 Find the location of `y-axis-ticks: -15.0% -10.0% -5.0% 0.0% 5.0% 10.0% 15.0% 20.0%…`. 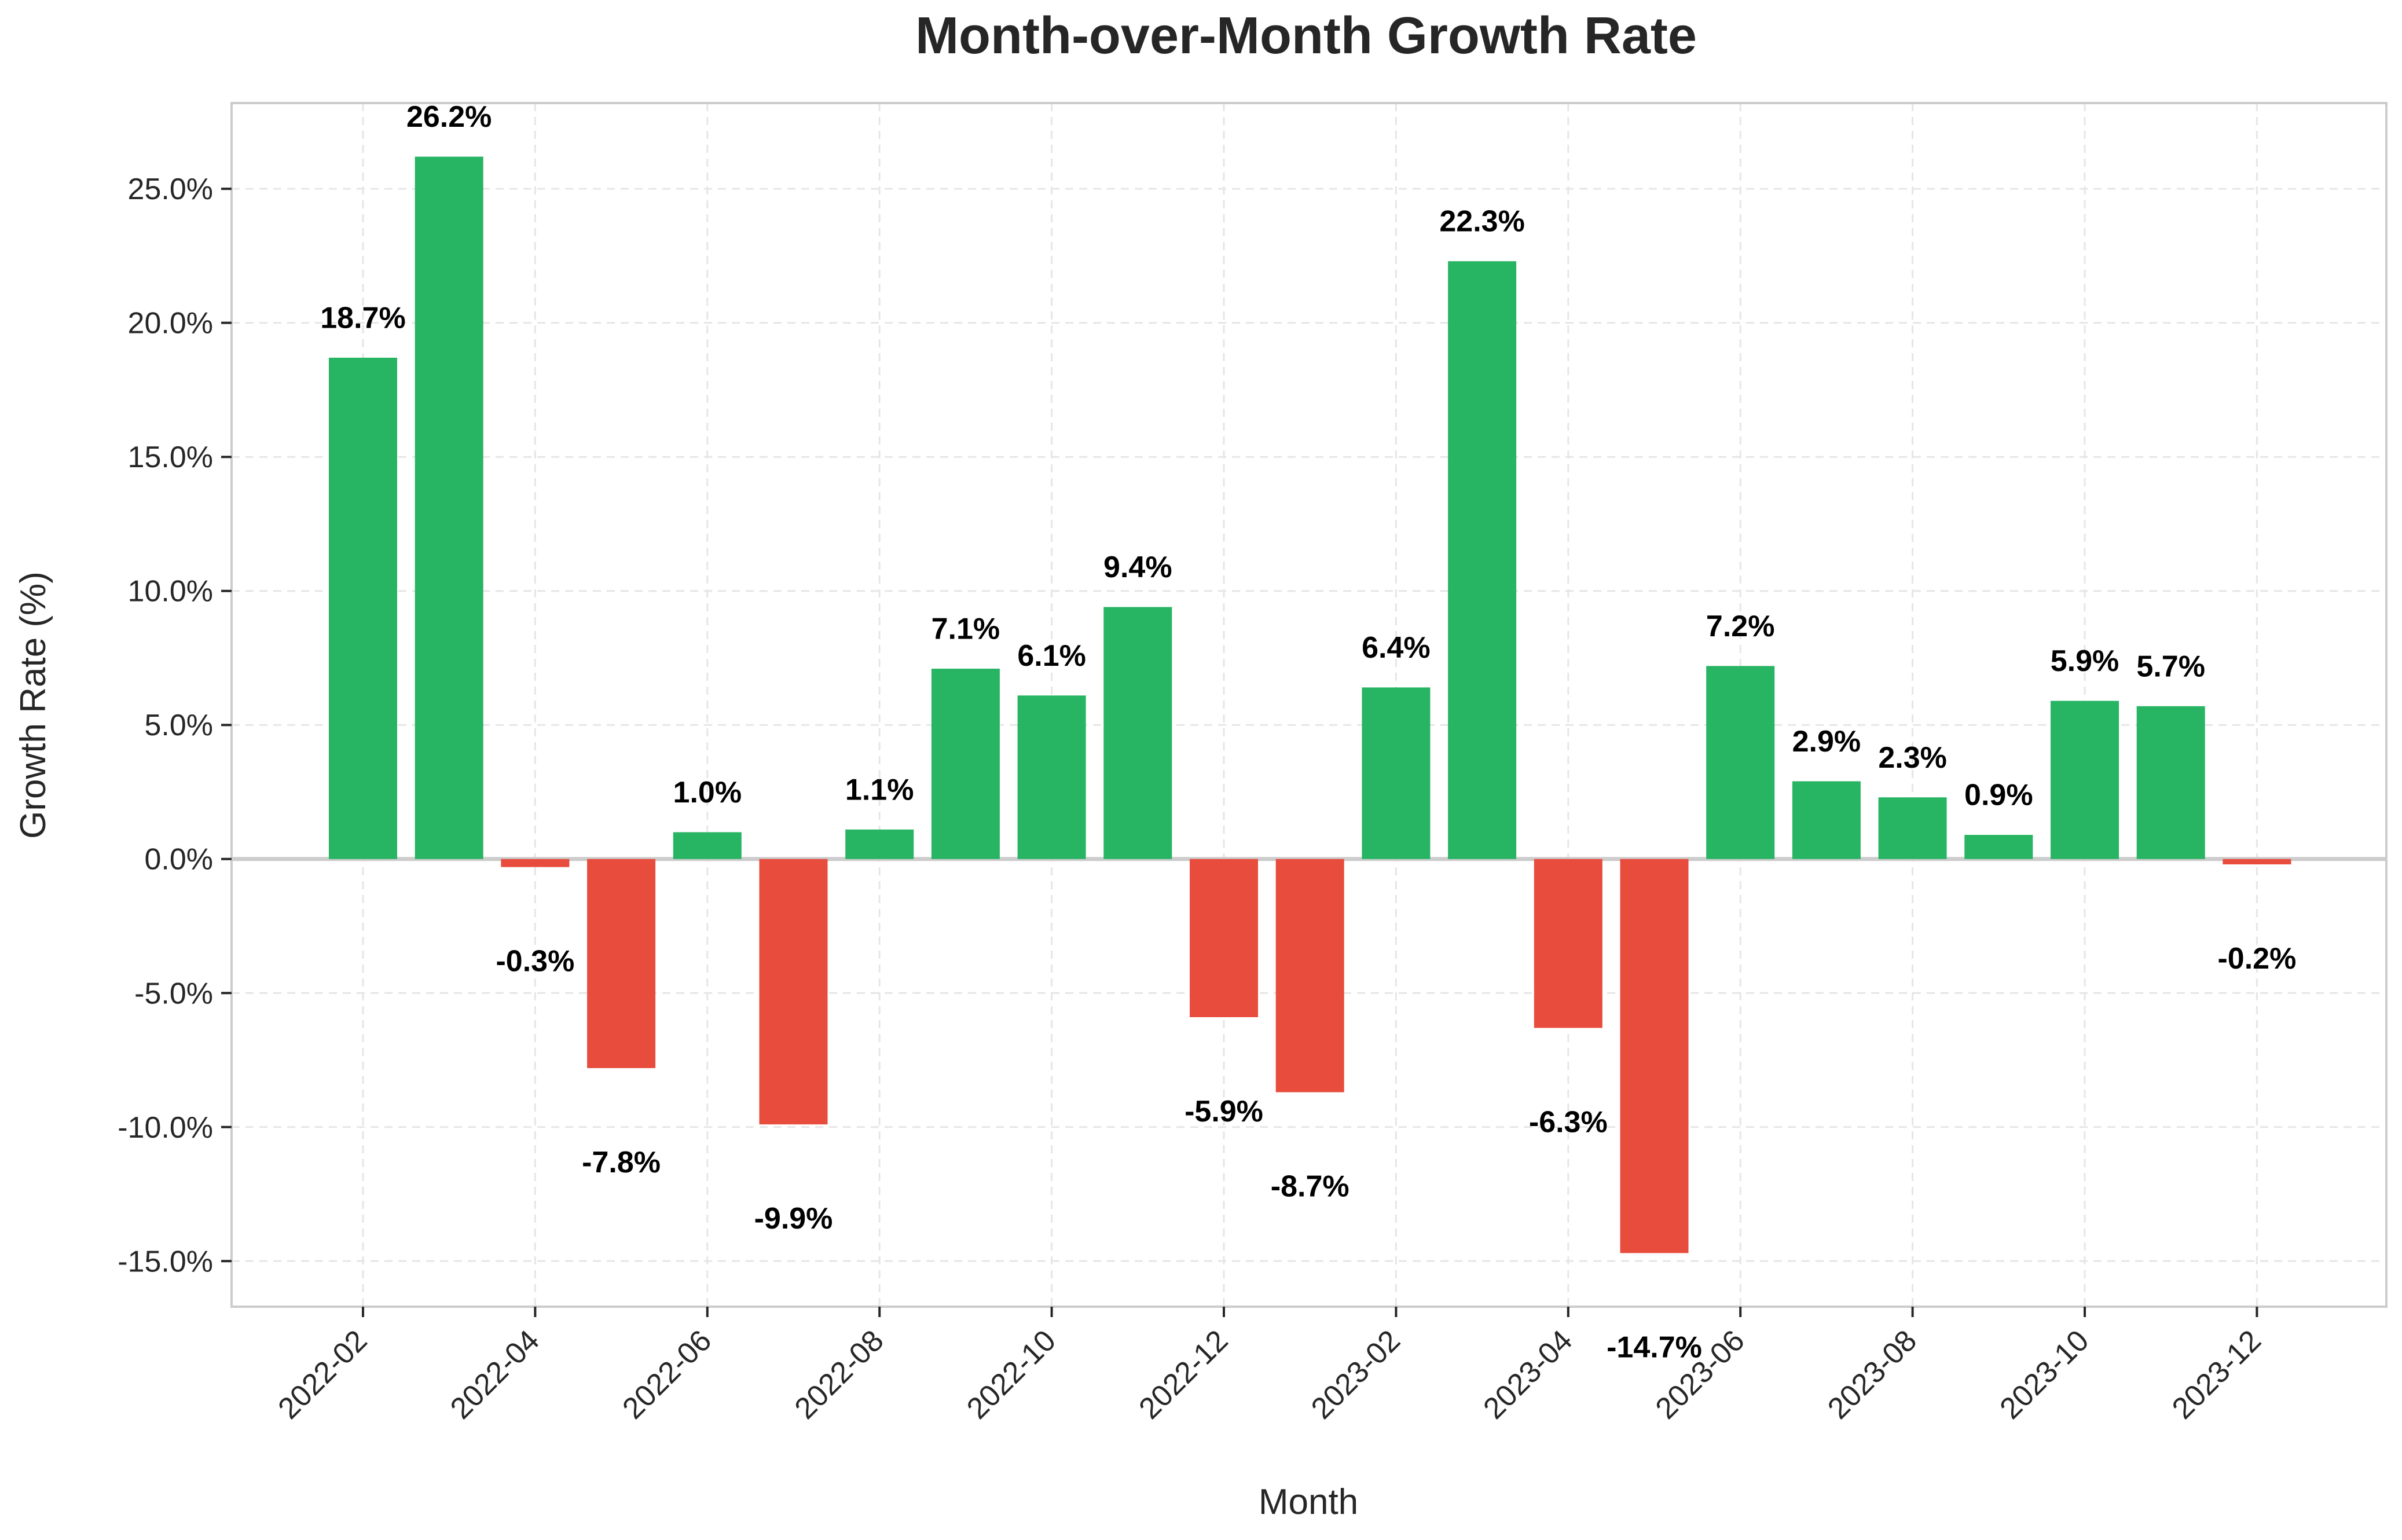

y-axis-ticks: -15.0% -10.0% -5.0% 0.0% 5.0% 10.0% 15.0% 20.0%… is located at coordinates (175, 726).